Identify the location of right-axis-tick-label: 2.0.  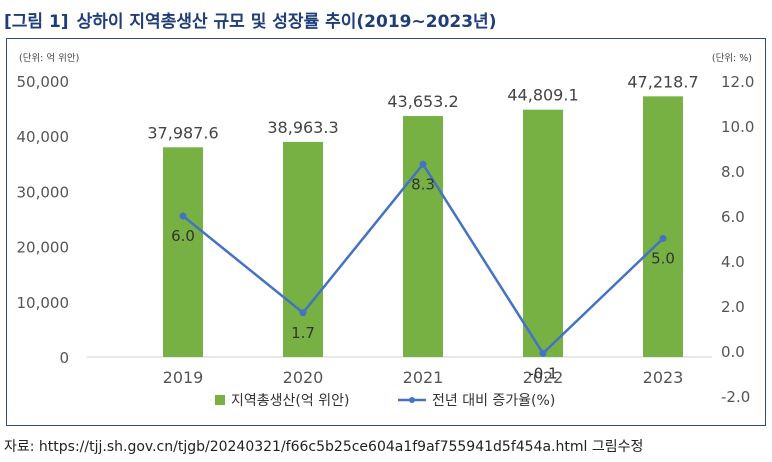
(733, 307).